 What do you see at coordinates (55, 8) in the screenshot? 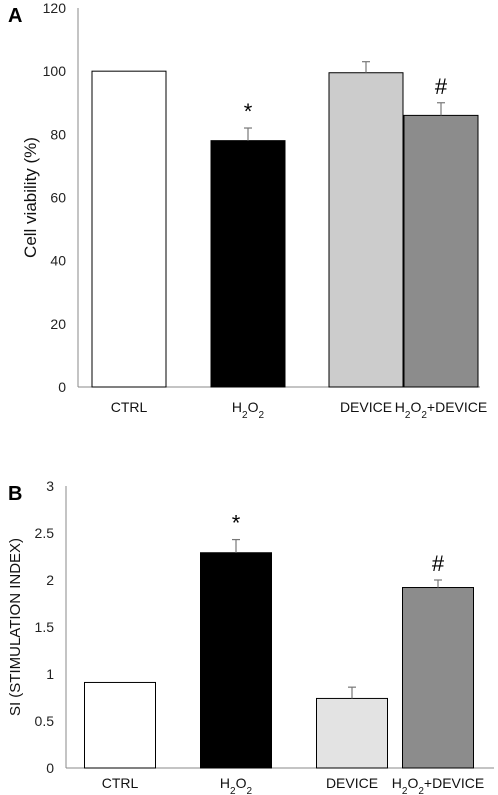
I see `y-tick-label: 120` at bounding box center [55, 8].